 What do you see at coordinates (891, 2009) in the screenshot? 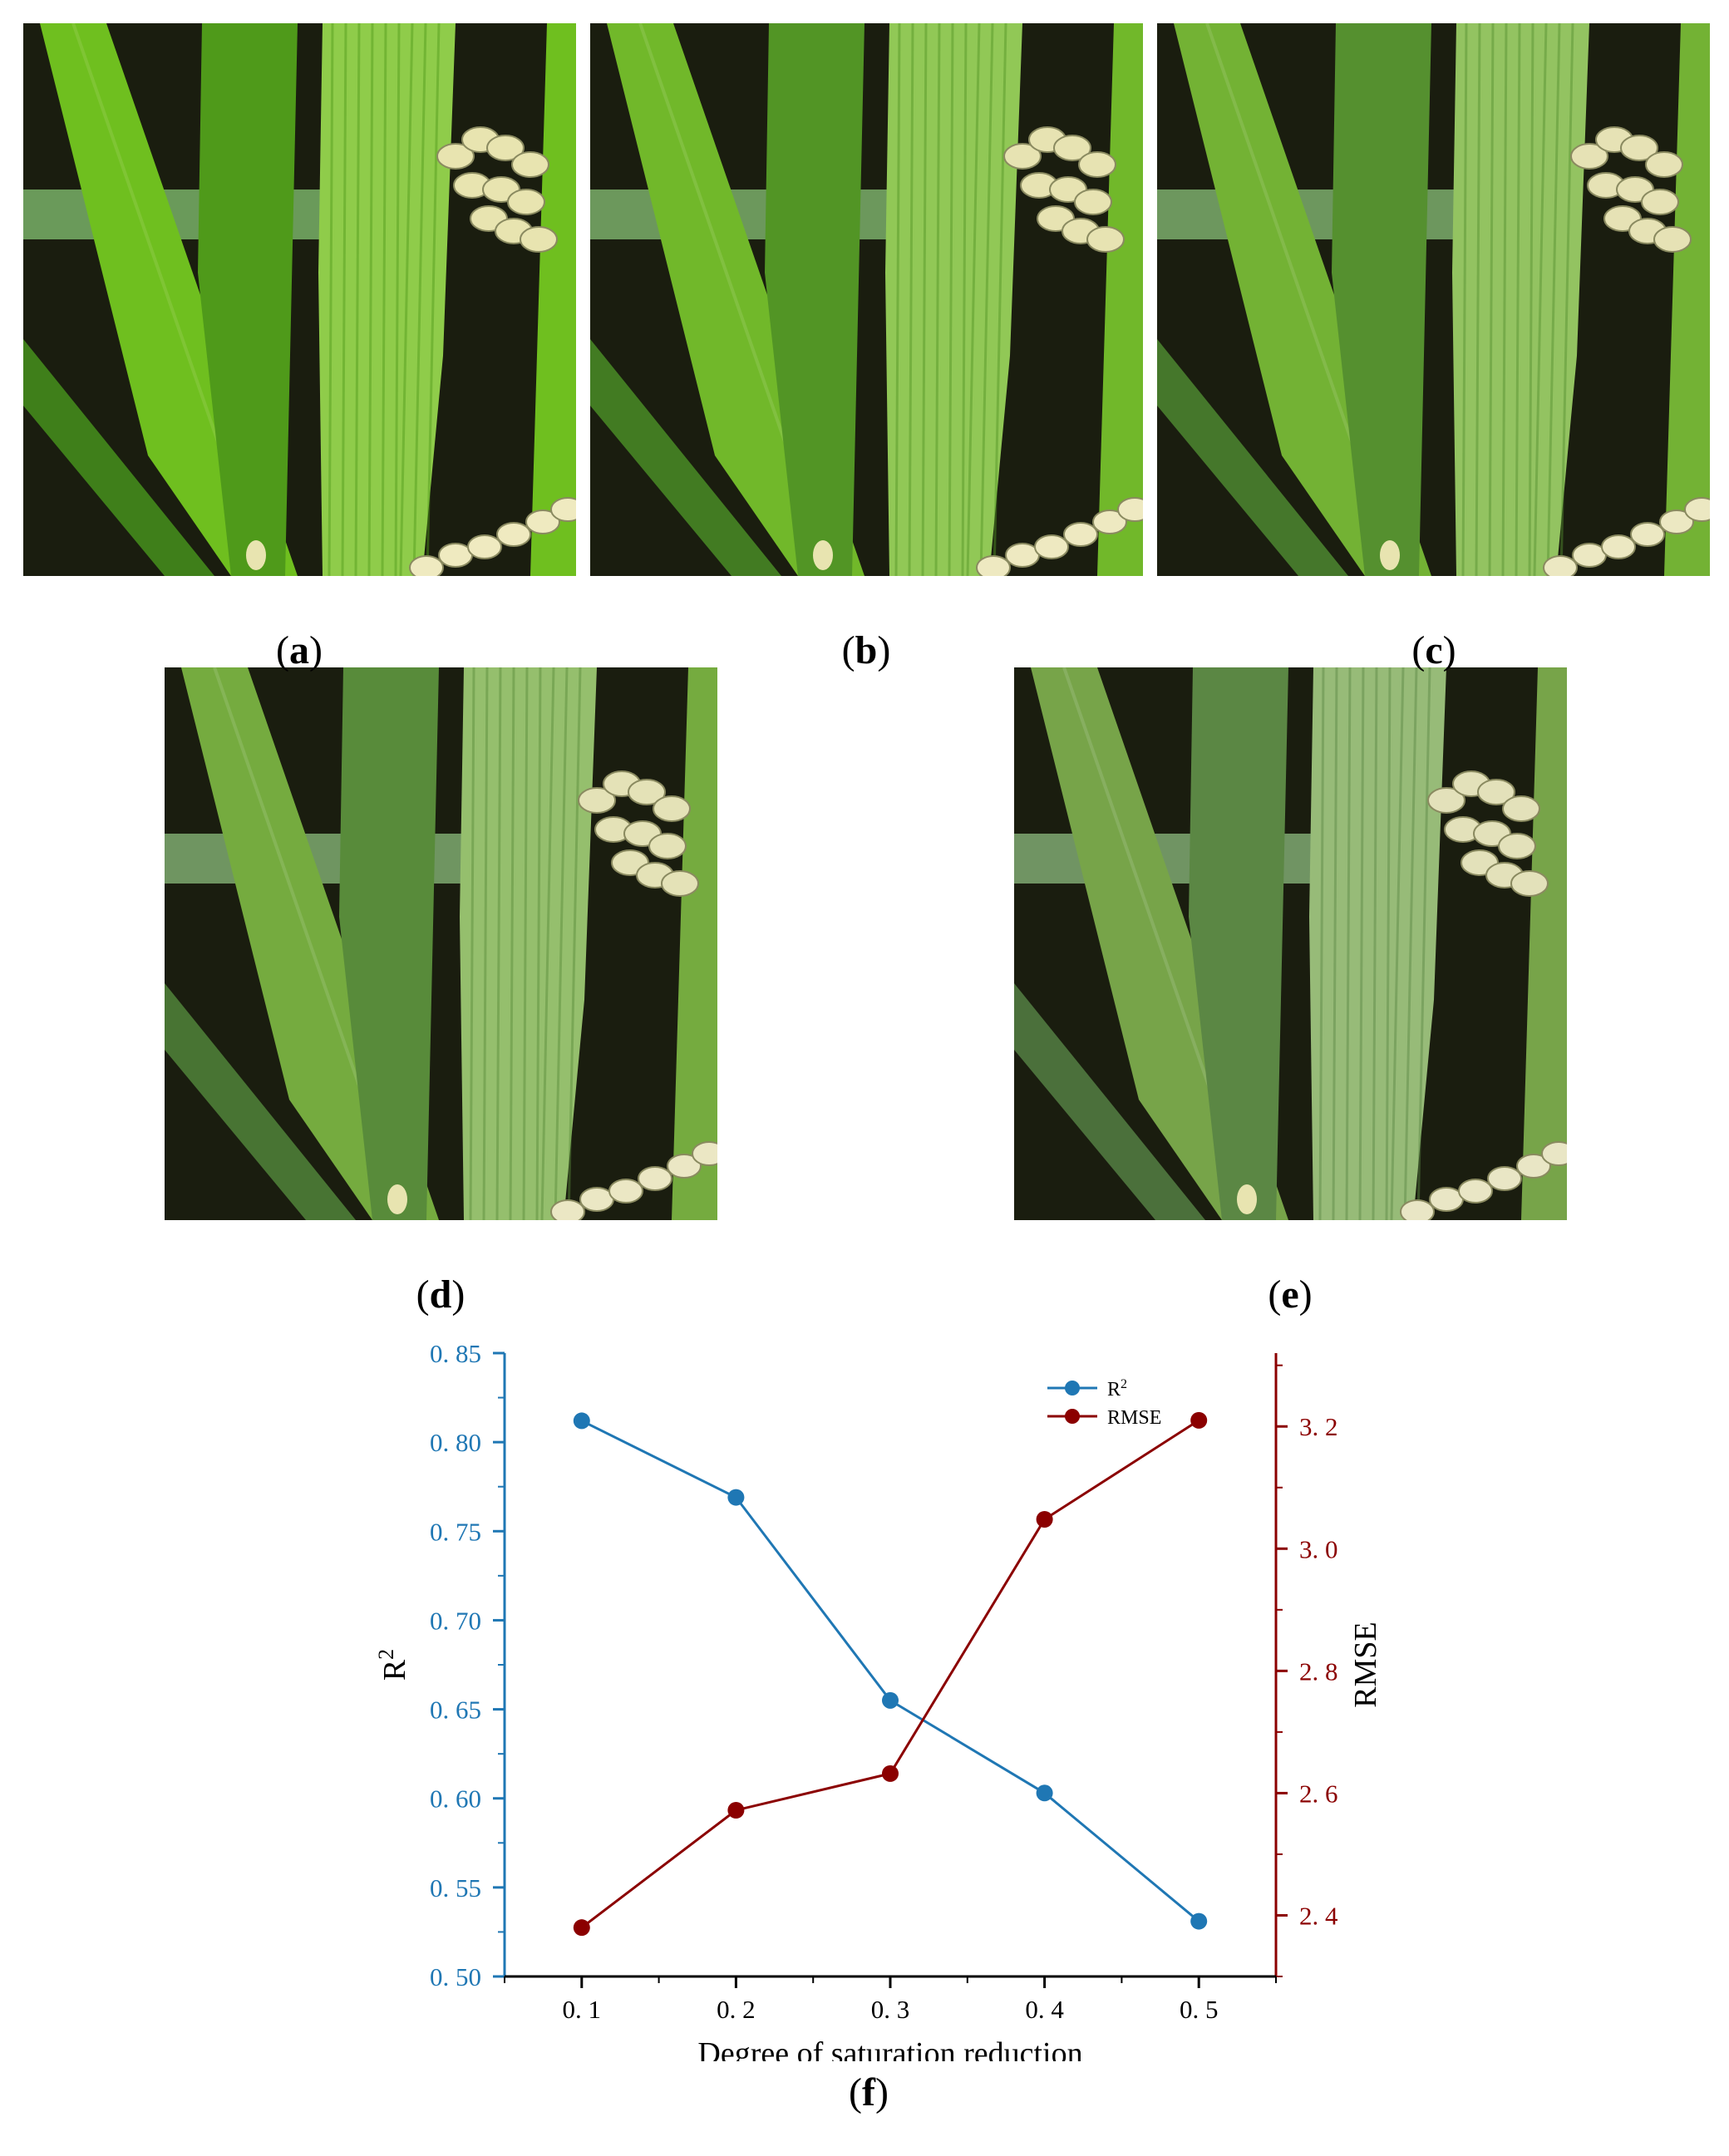
I see `x-tick-label: 0. 3` at bounding box center [891, 2009].